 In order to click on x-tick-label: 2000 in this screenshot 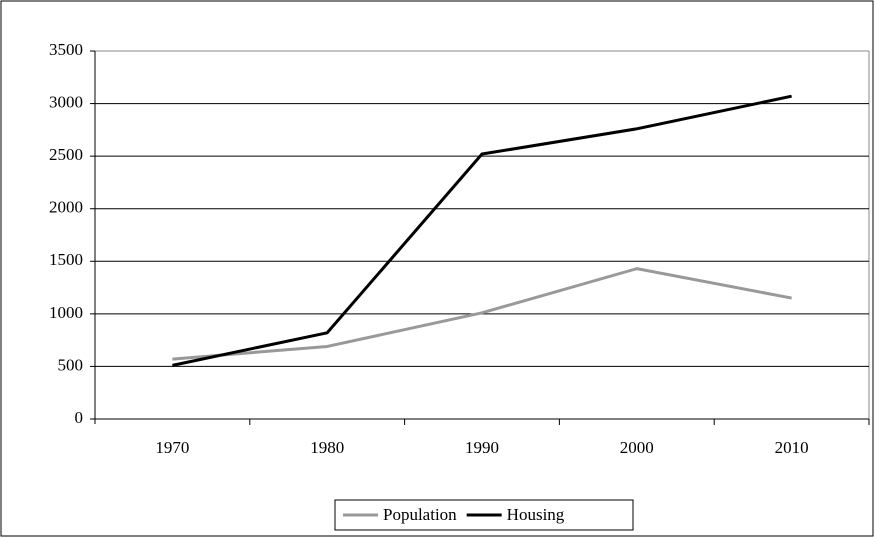, I will do `click(637, 447)`.